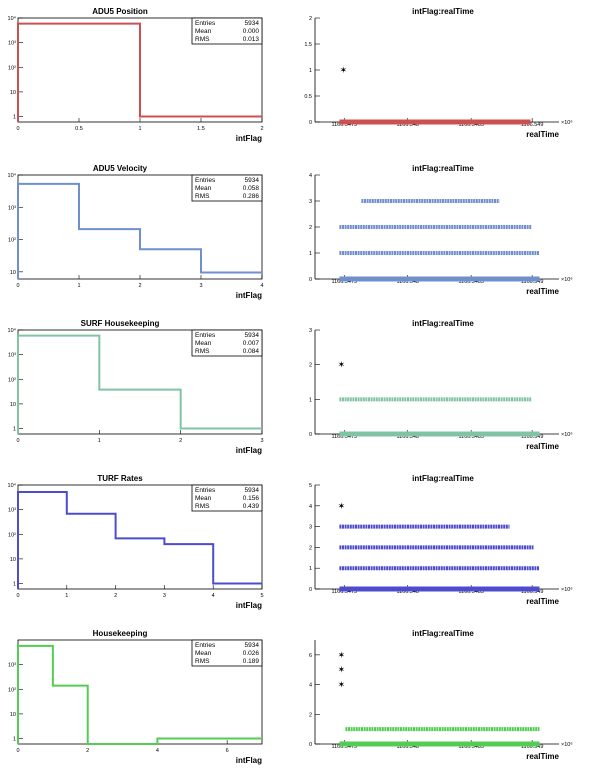 The image size is (596, 772). I want to click on x-tick-label: 6, so click(227, 751).